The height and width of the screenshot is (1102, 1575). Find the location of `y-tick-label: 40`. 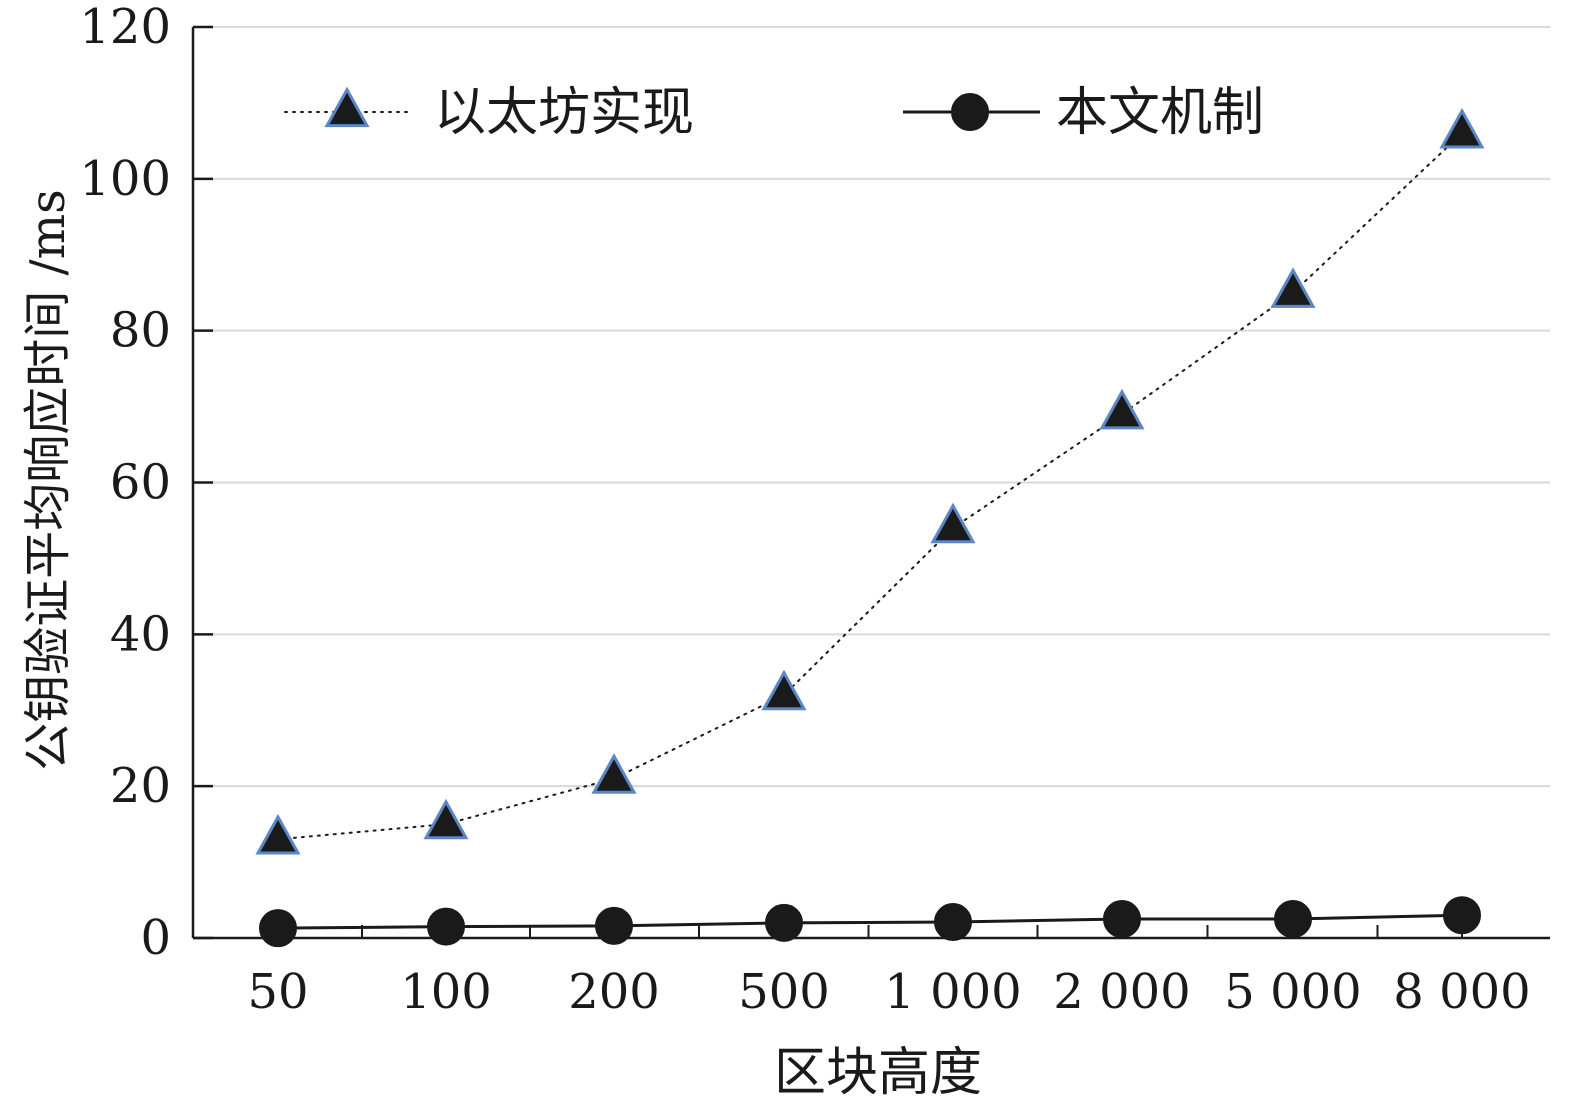

y-tick-label: 40 is located at coordinates (140, 634).